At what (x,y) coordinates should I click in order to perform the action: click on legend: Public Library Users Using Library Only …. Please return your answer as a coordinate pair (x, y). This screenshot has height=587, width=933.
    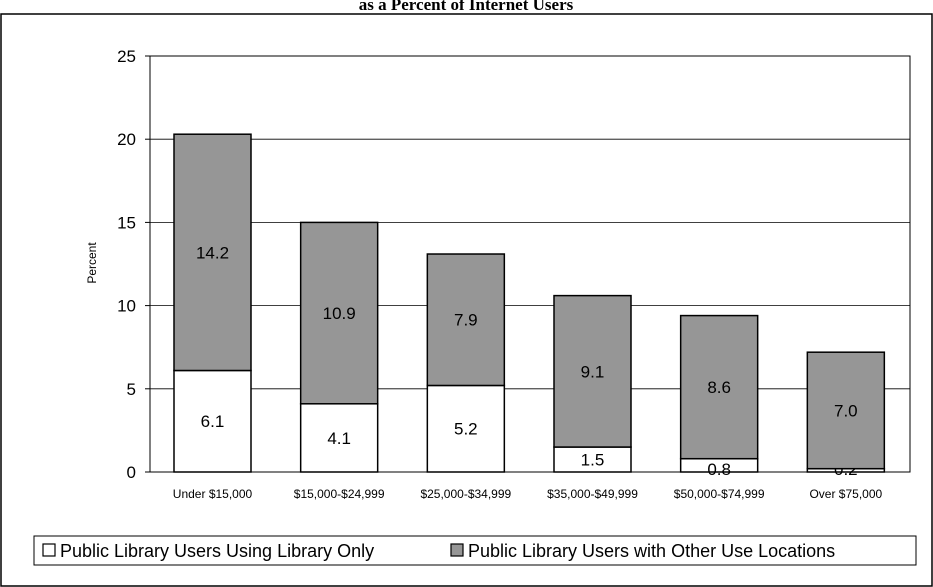
    Looking at the image, I should click on (475, 550).